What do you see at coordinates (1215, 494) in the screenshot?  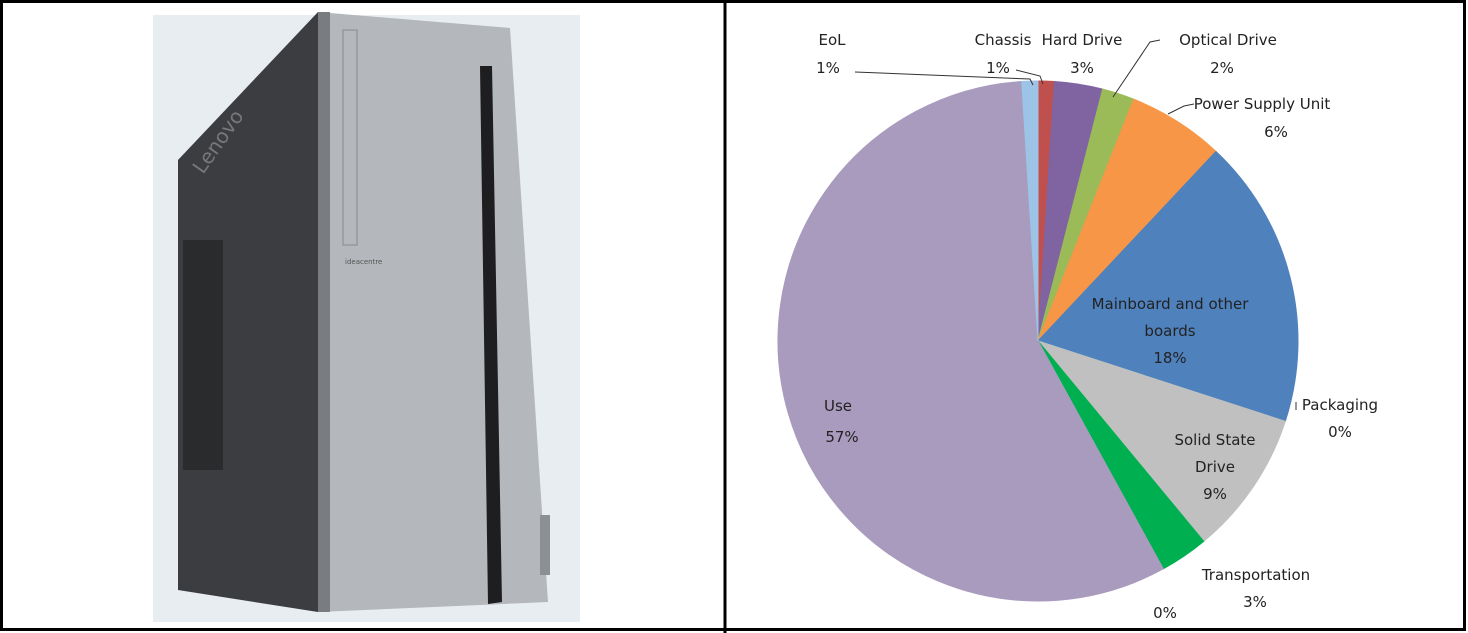 I see `slice-value: 9%` at bounding box center [1215, 494].